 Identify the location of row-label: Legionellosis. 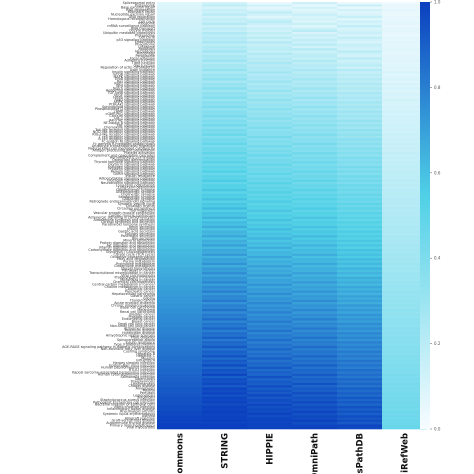
(144, 395).